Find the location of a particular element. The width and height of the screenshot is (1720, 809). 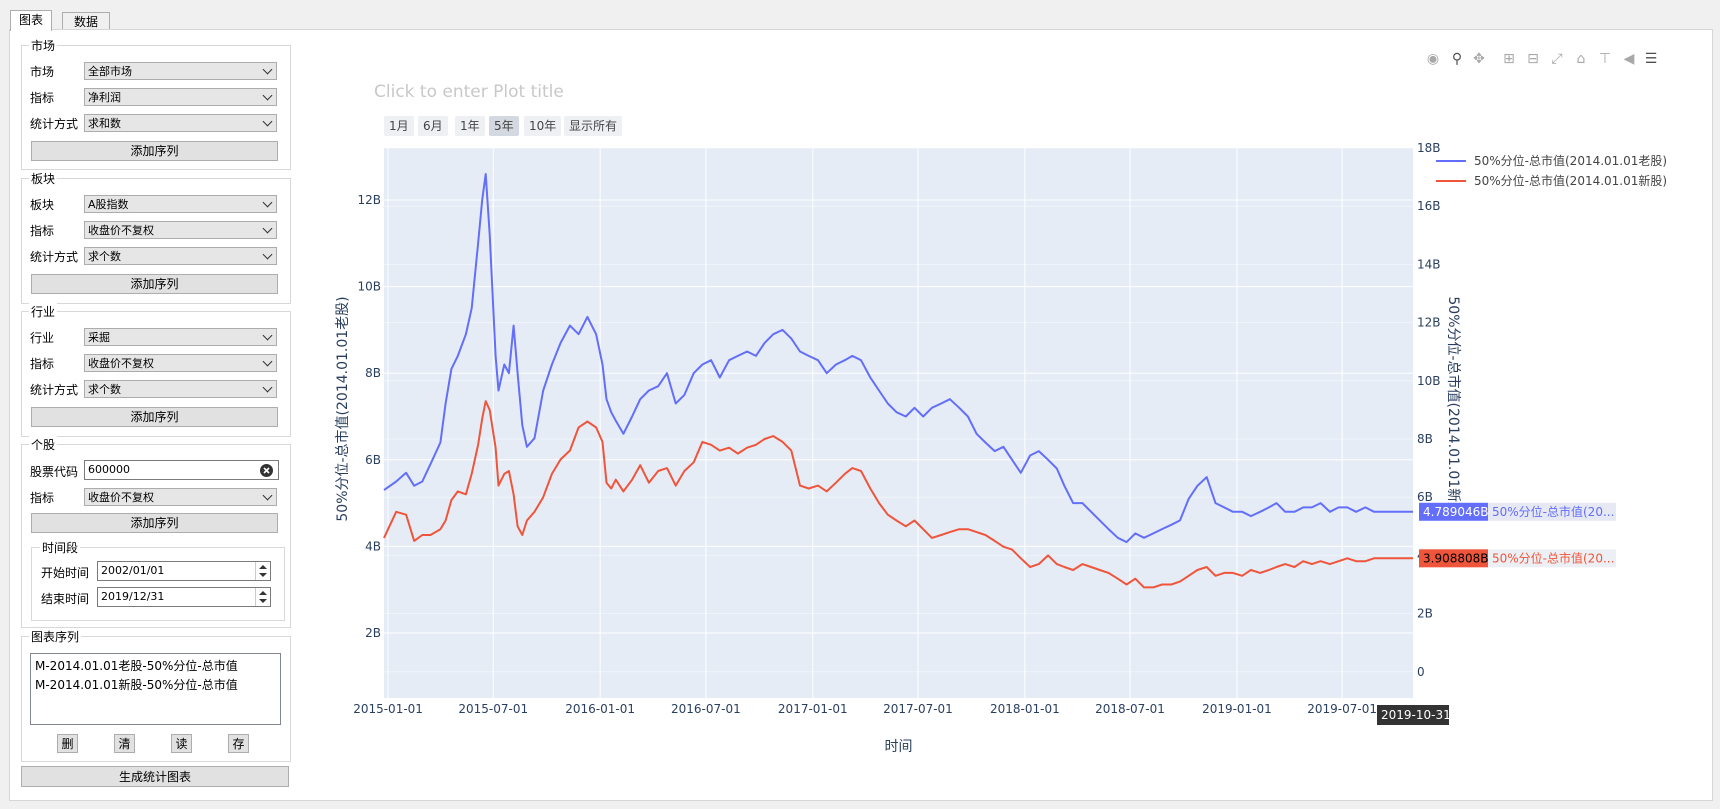

sector-select: A股指数 is located at coordinates (180, 204).